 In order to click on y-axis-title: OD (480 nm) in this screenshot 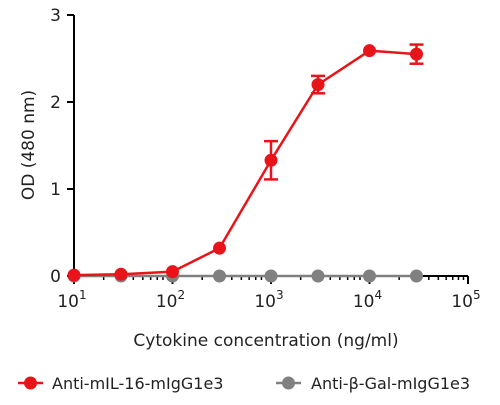, I will do `click(29, 145)`.